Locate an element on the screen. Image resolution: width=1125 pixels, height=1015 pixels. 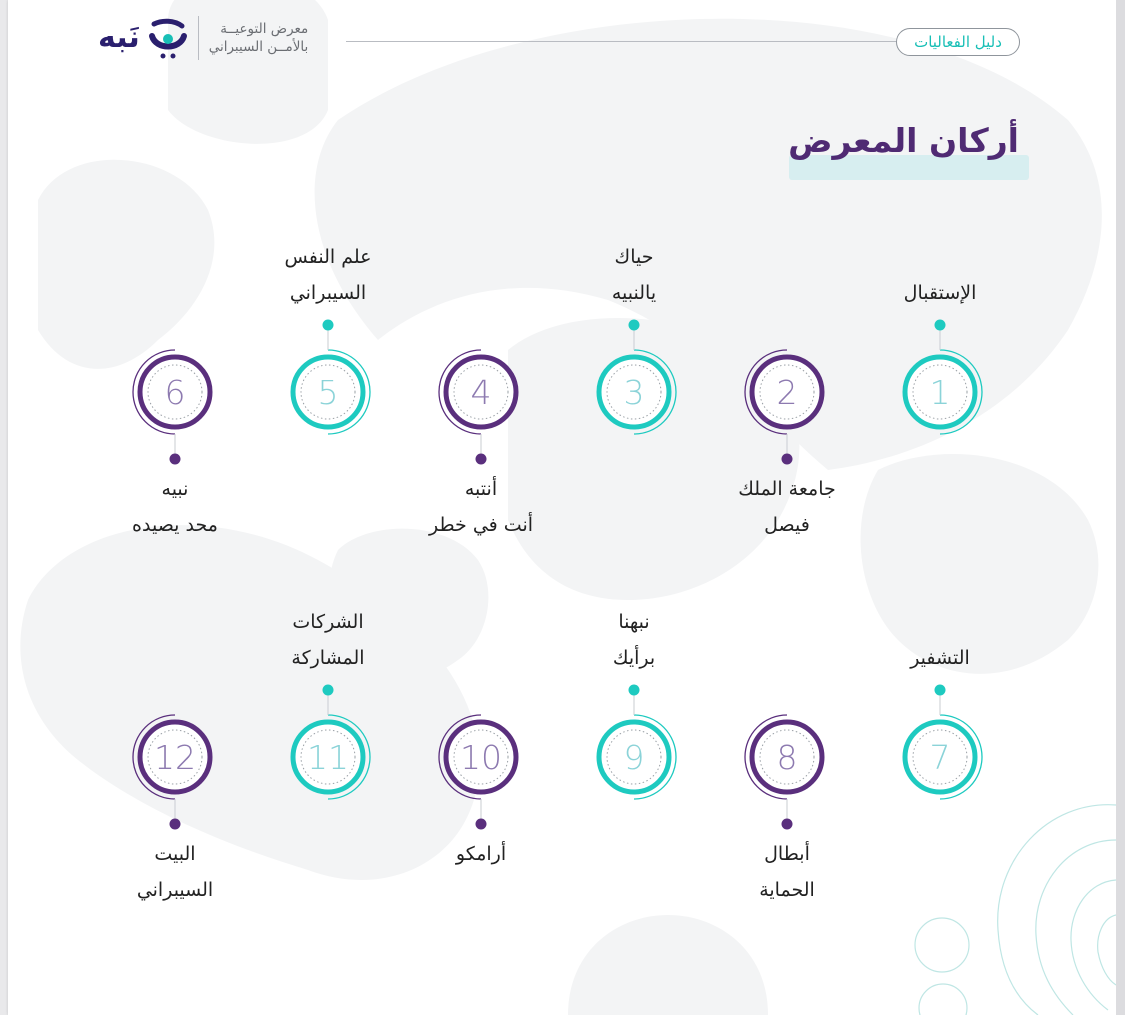
pillar-6: 6 نبيه محد يصيده is located at coordinates (175, 424).